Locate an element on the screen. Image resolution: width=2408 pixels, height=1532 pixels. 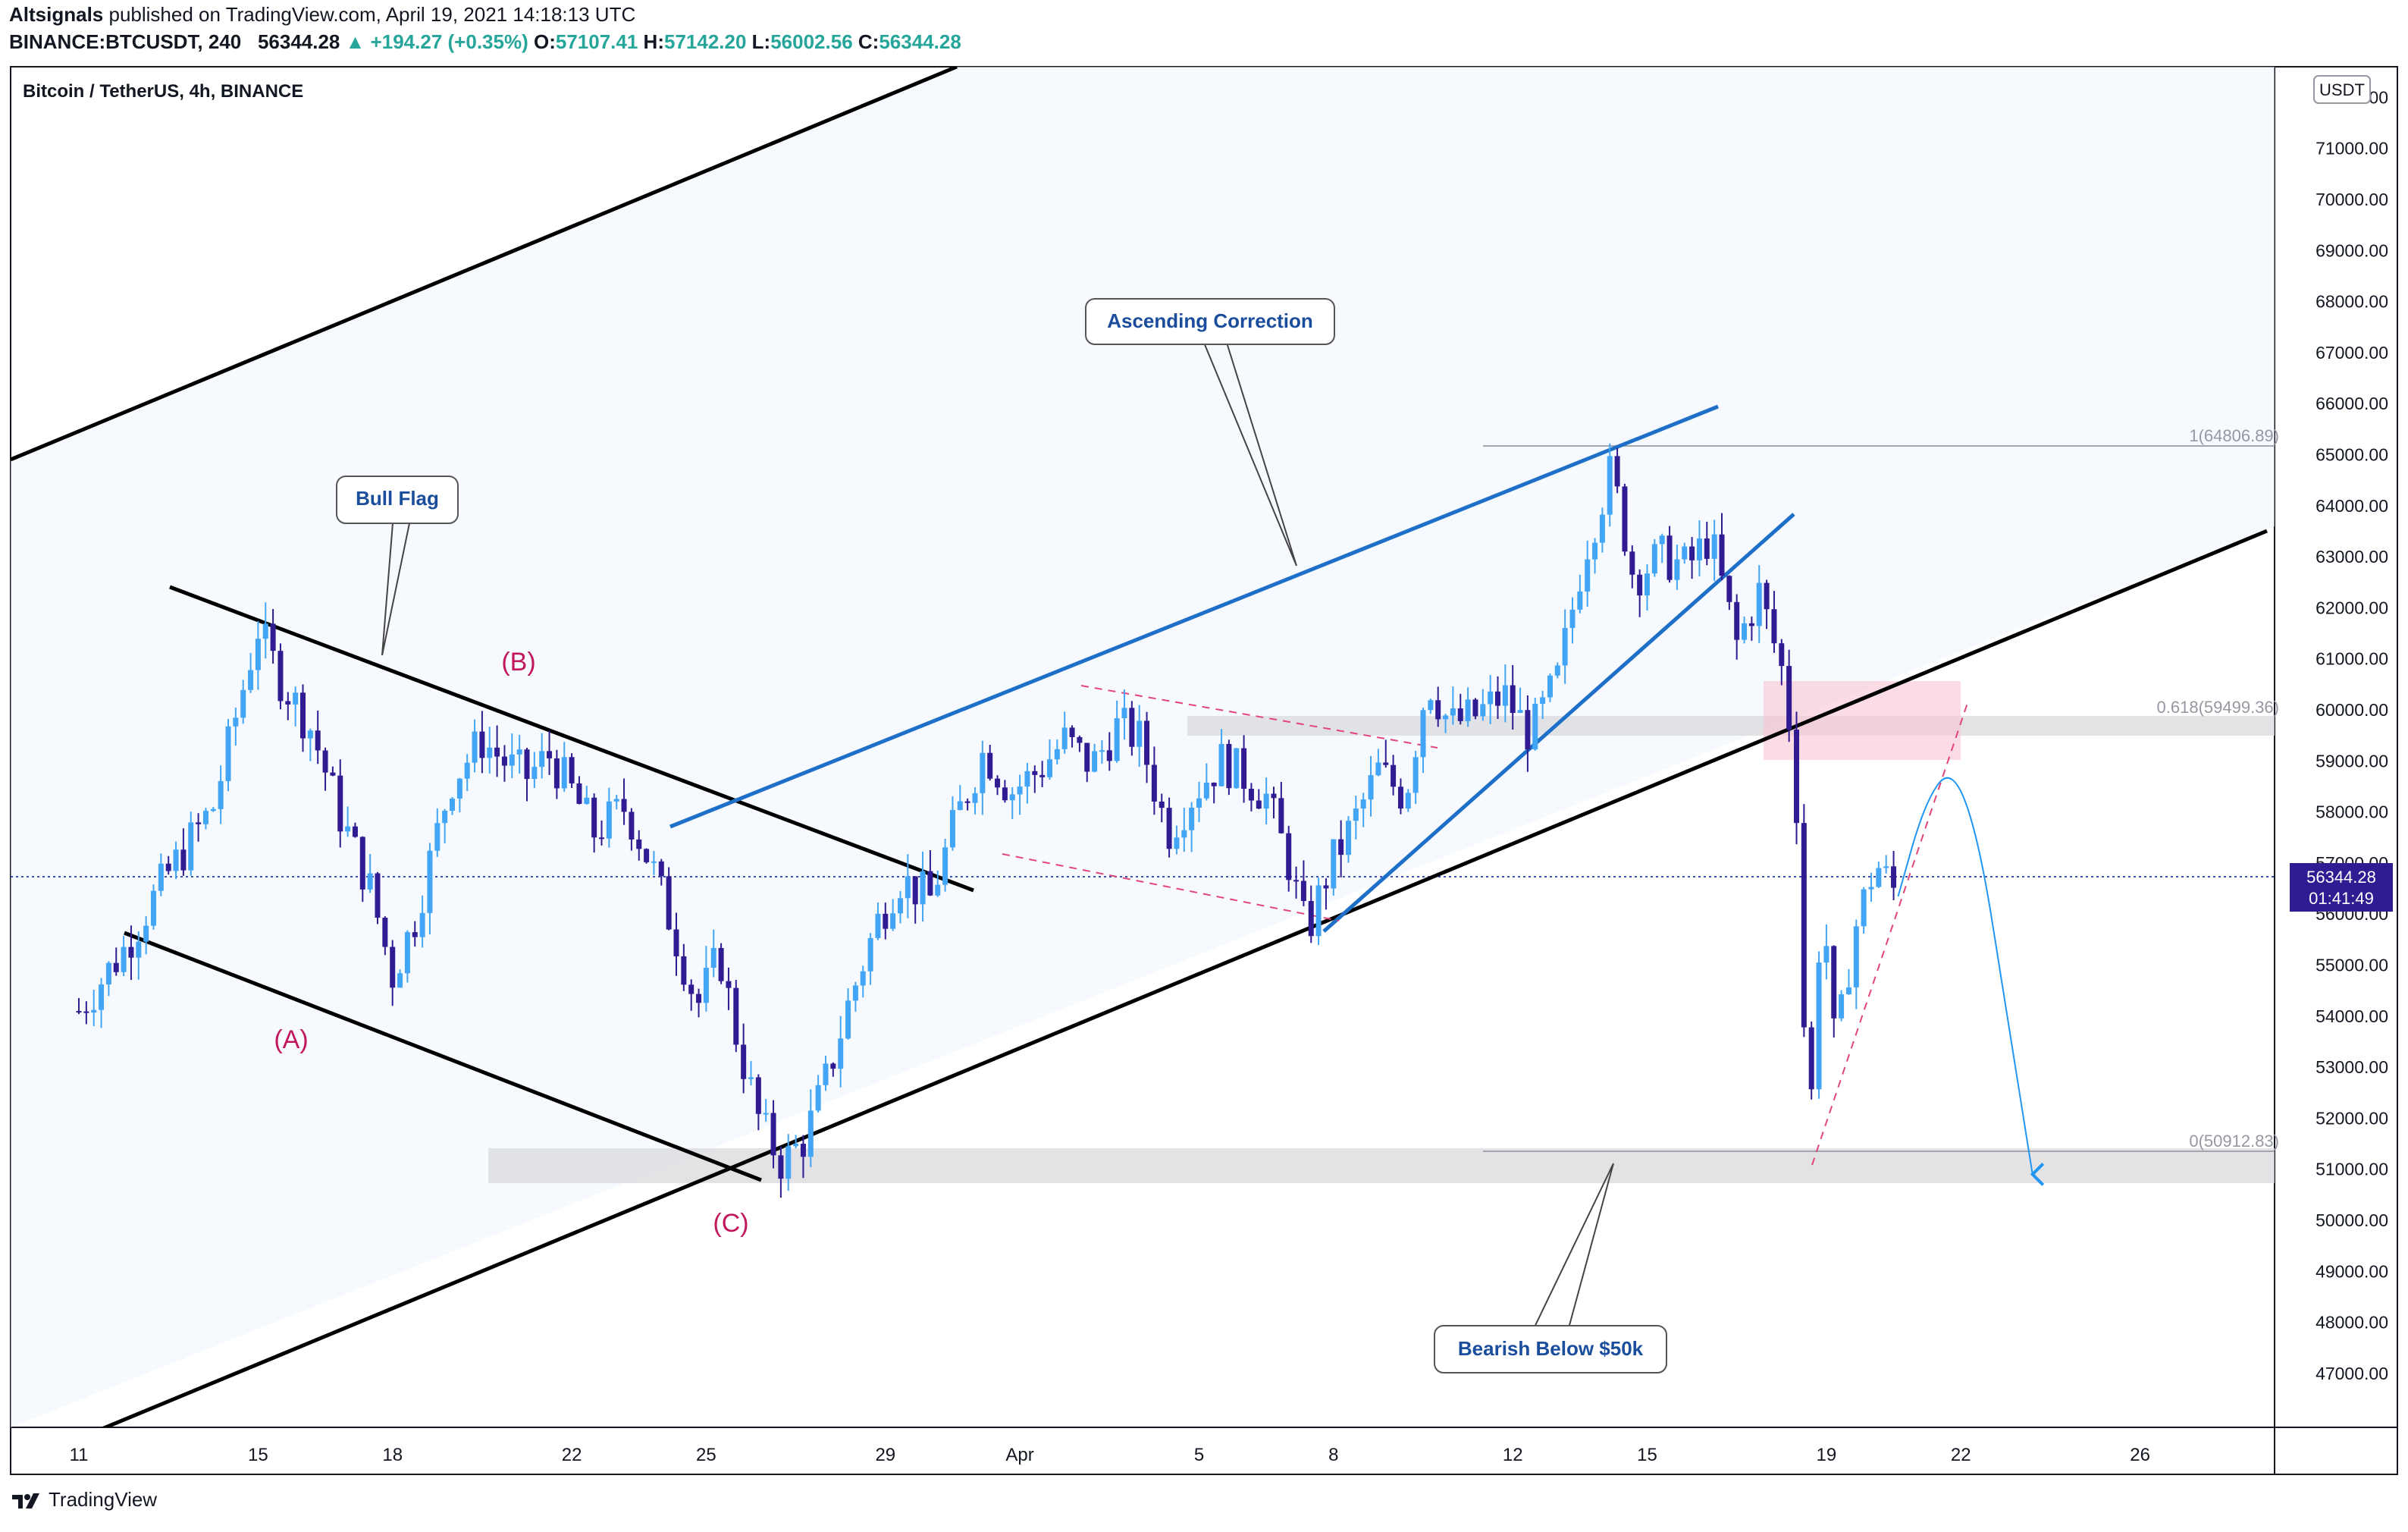
time-axis: 11 15 18 22 25 29 Apr 5 8 12 15 19 22 26 is located at coordinates (1110, 1455).